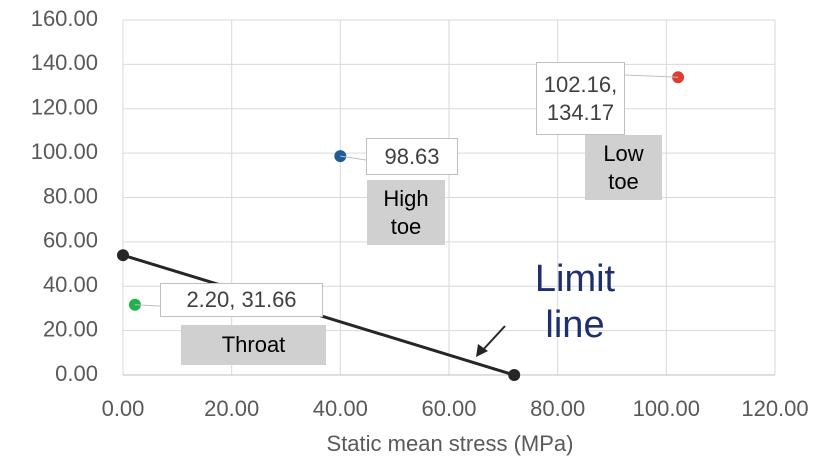  Describe the element at coordinates (64, 107) in the screenshot. I see `y-tick-label: 120.00` at that location.